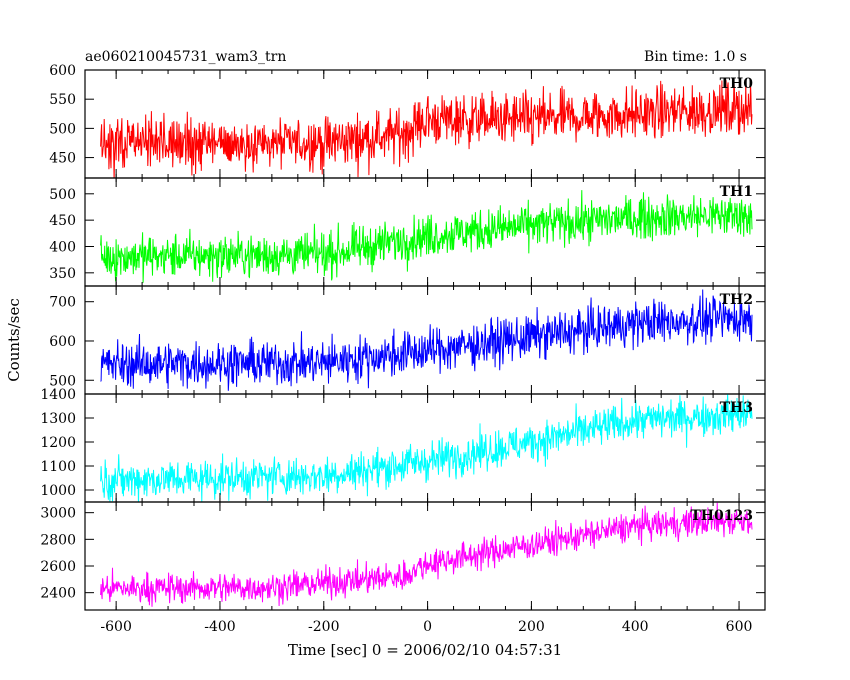 The height and width of the screenshot is (680, 850). I want to click on panel-th2: 500 600 700 TH2, so click(407, 340).